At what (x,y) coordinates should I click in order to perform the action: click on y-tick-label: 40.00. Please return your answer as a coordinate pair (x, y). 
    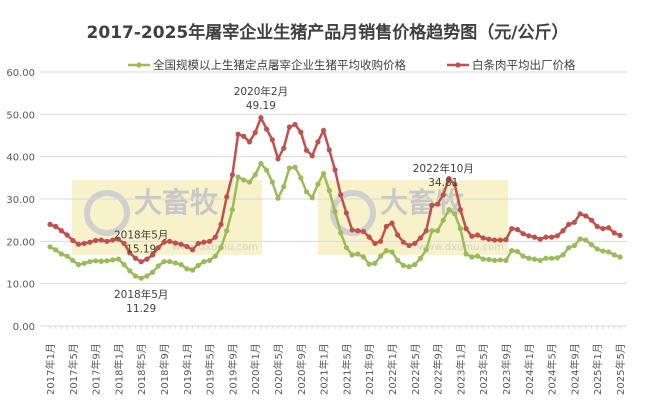
    Looking at the image, I should click on (20, 158).